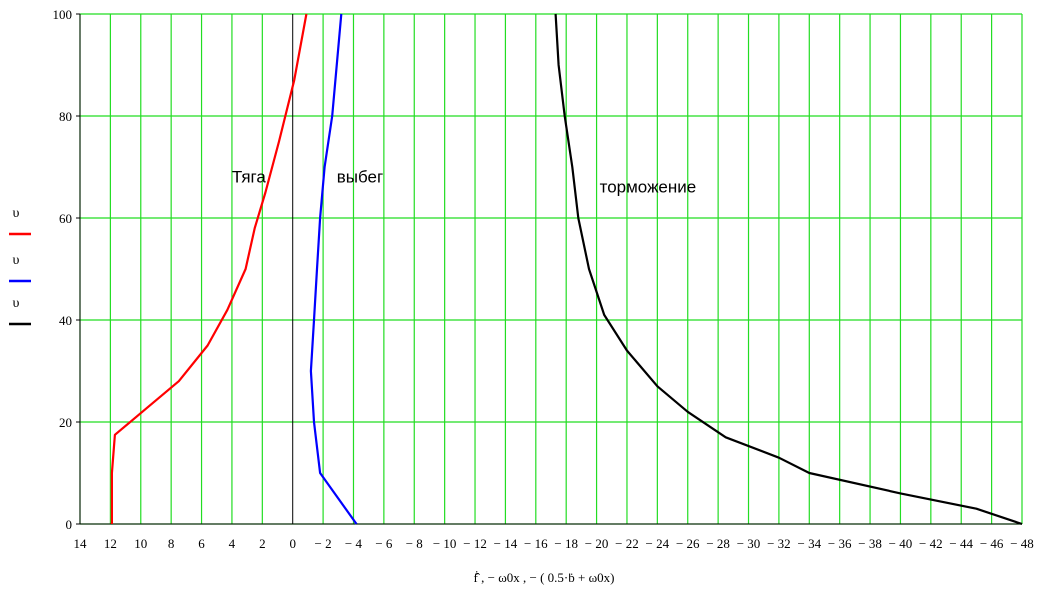 The image size is (1042, 593). What do you see at coordinates (110, 543) in the screenshot?
I see `x-tick-label: 12` at bounding box center [110, 543].